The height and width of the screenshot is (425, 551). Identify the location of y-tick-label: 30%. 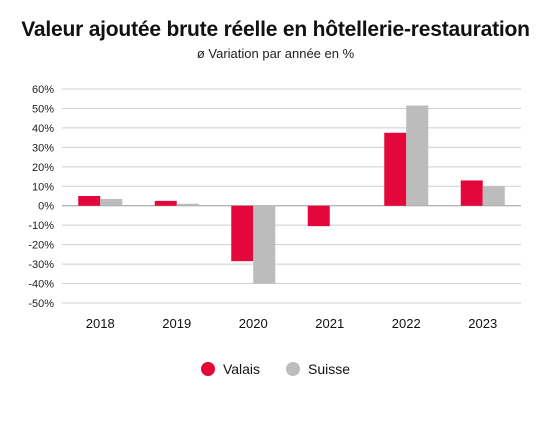
(43, 148).